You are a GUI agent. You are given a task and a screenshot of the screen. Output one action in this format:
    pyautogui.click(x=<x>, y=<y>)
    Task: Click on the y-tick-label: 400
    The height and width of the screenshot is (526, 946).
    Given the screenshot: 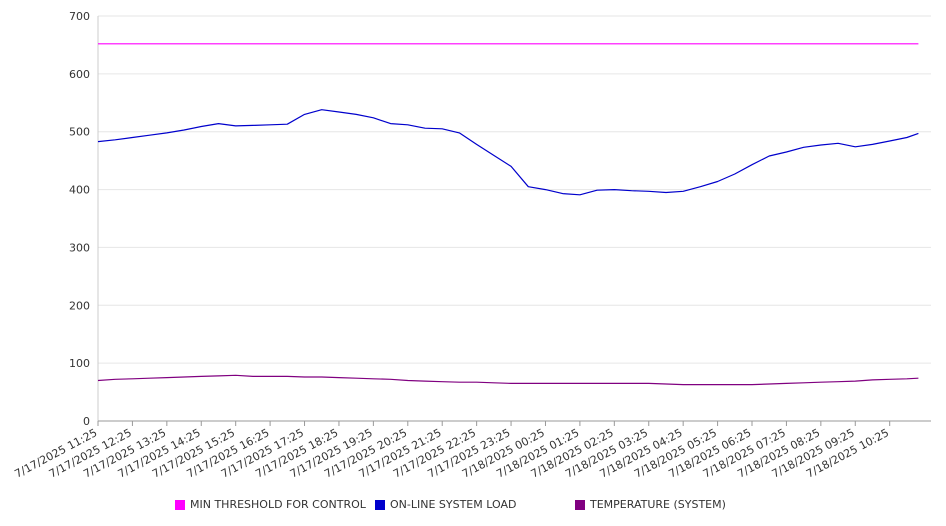 What is the action you would take?
    pyautogui.click(x=79, y=190)
    